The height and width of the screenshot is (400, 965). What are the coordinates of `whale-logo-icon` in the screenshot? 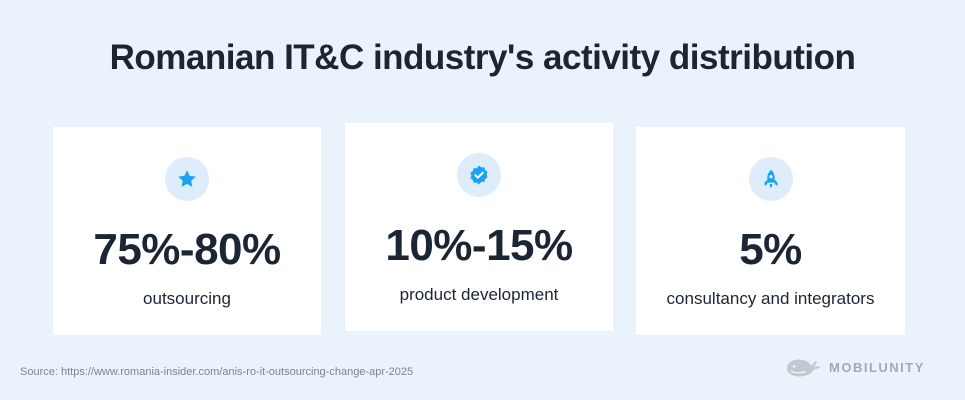 It's located at (803, 368).